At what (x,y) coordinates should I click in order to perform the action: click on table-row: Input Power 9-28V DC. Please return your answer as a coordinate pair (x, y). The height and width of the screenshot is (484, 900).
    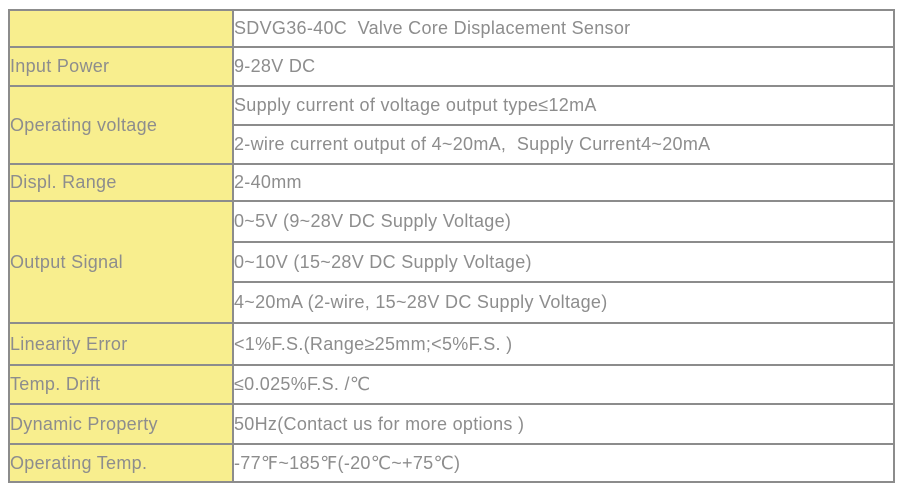
    Looking at the image, I should click on (451, 66).